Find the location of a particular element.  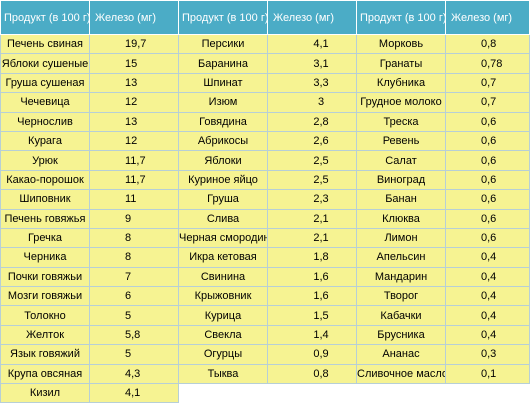

iron-value-cell: 6 is located at coordinates (134, 296).